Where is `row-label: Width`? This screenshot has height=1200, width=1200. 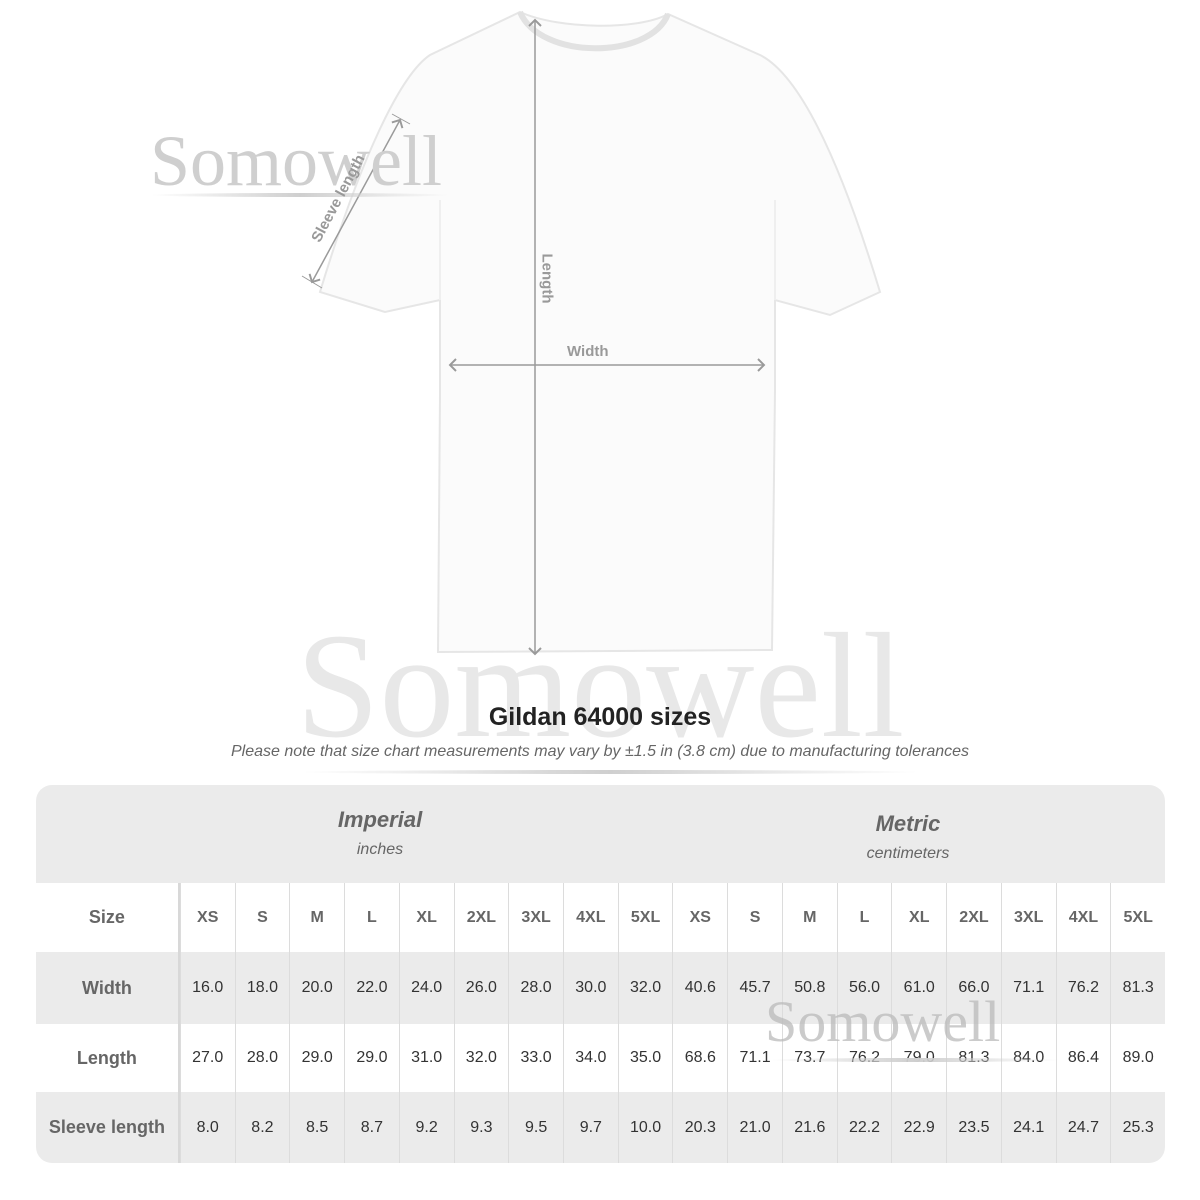
row-label: Width is located at coordinates (108, 988).